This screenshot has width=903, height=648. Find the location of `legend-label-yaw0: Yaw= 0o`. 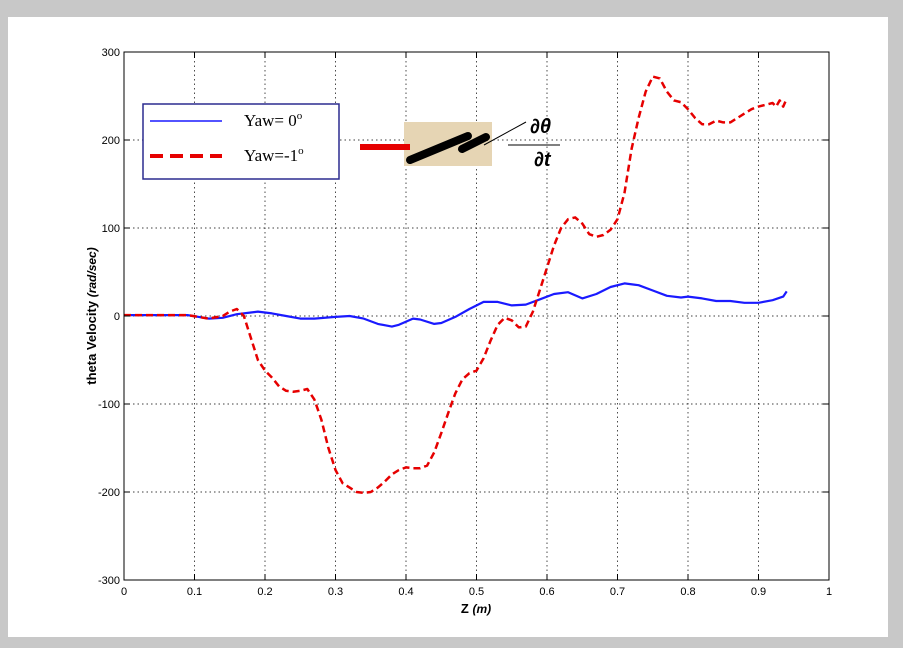

legend-label-yaw0: Yaw= 0o is located at coordinates (273, 120).